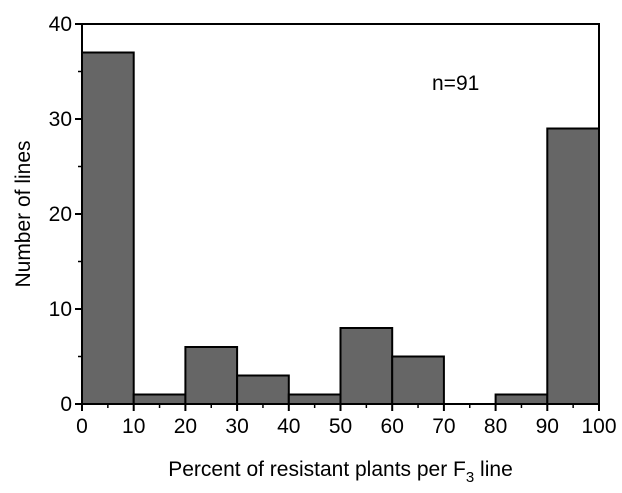  I want to click on x-axis-title-main: Percent of resistant plants per F, so click(317, 469).